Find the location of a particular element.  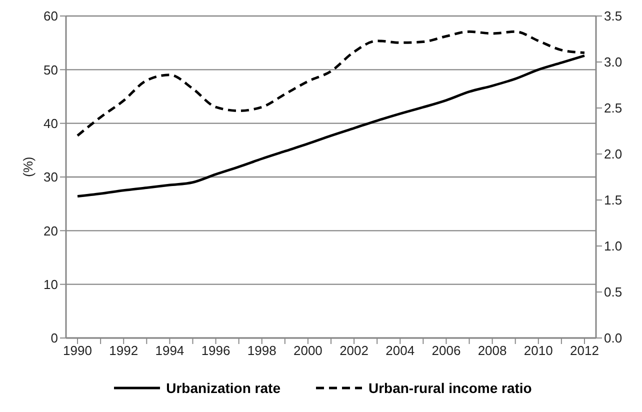

y-tick-label: 40 is located at coordinates (51, 123).